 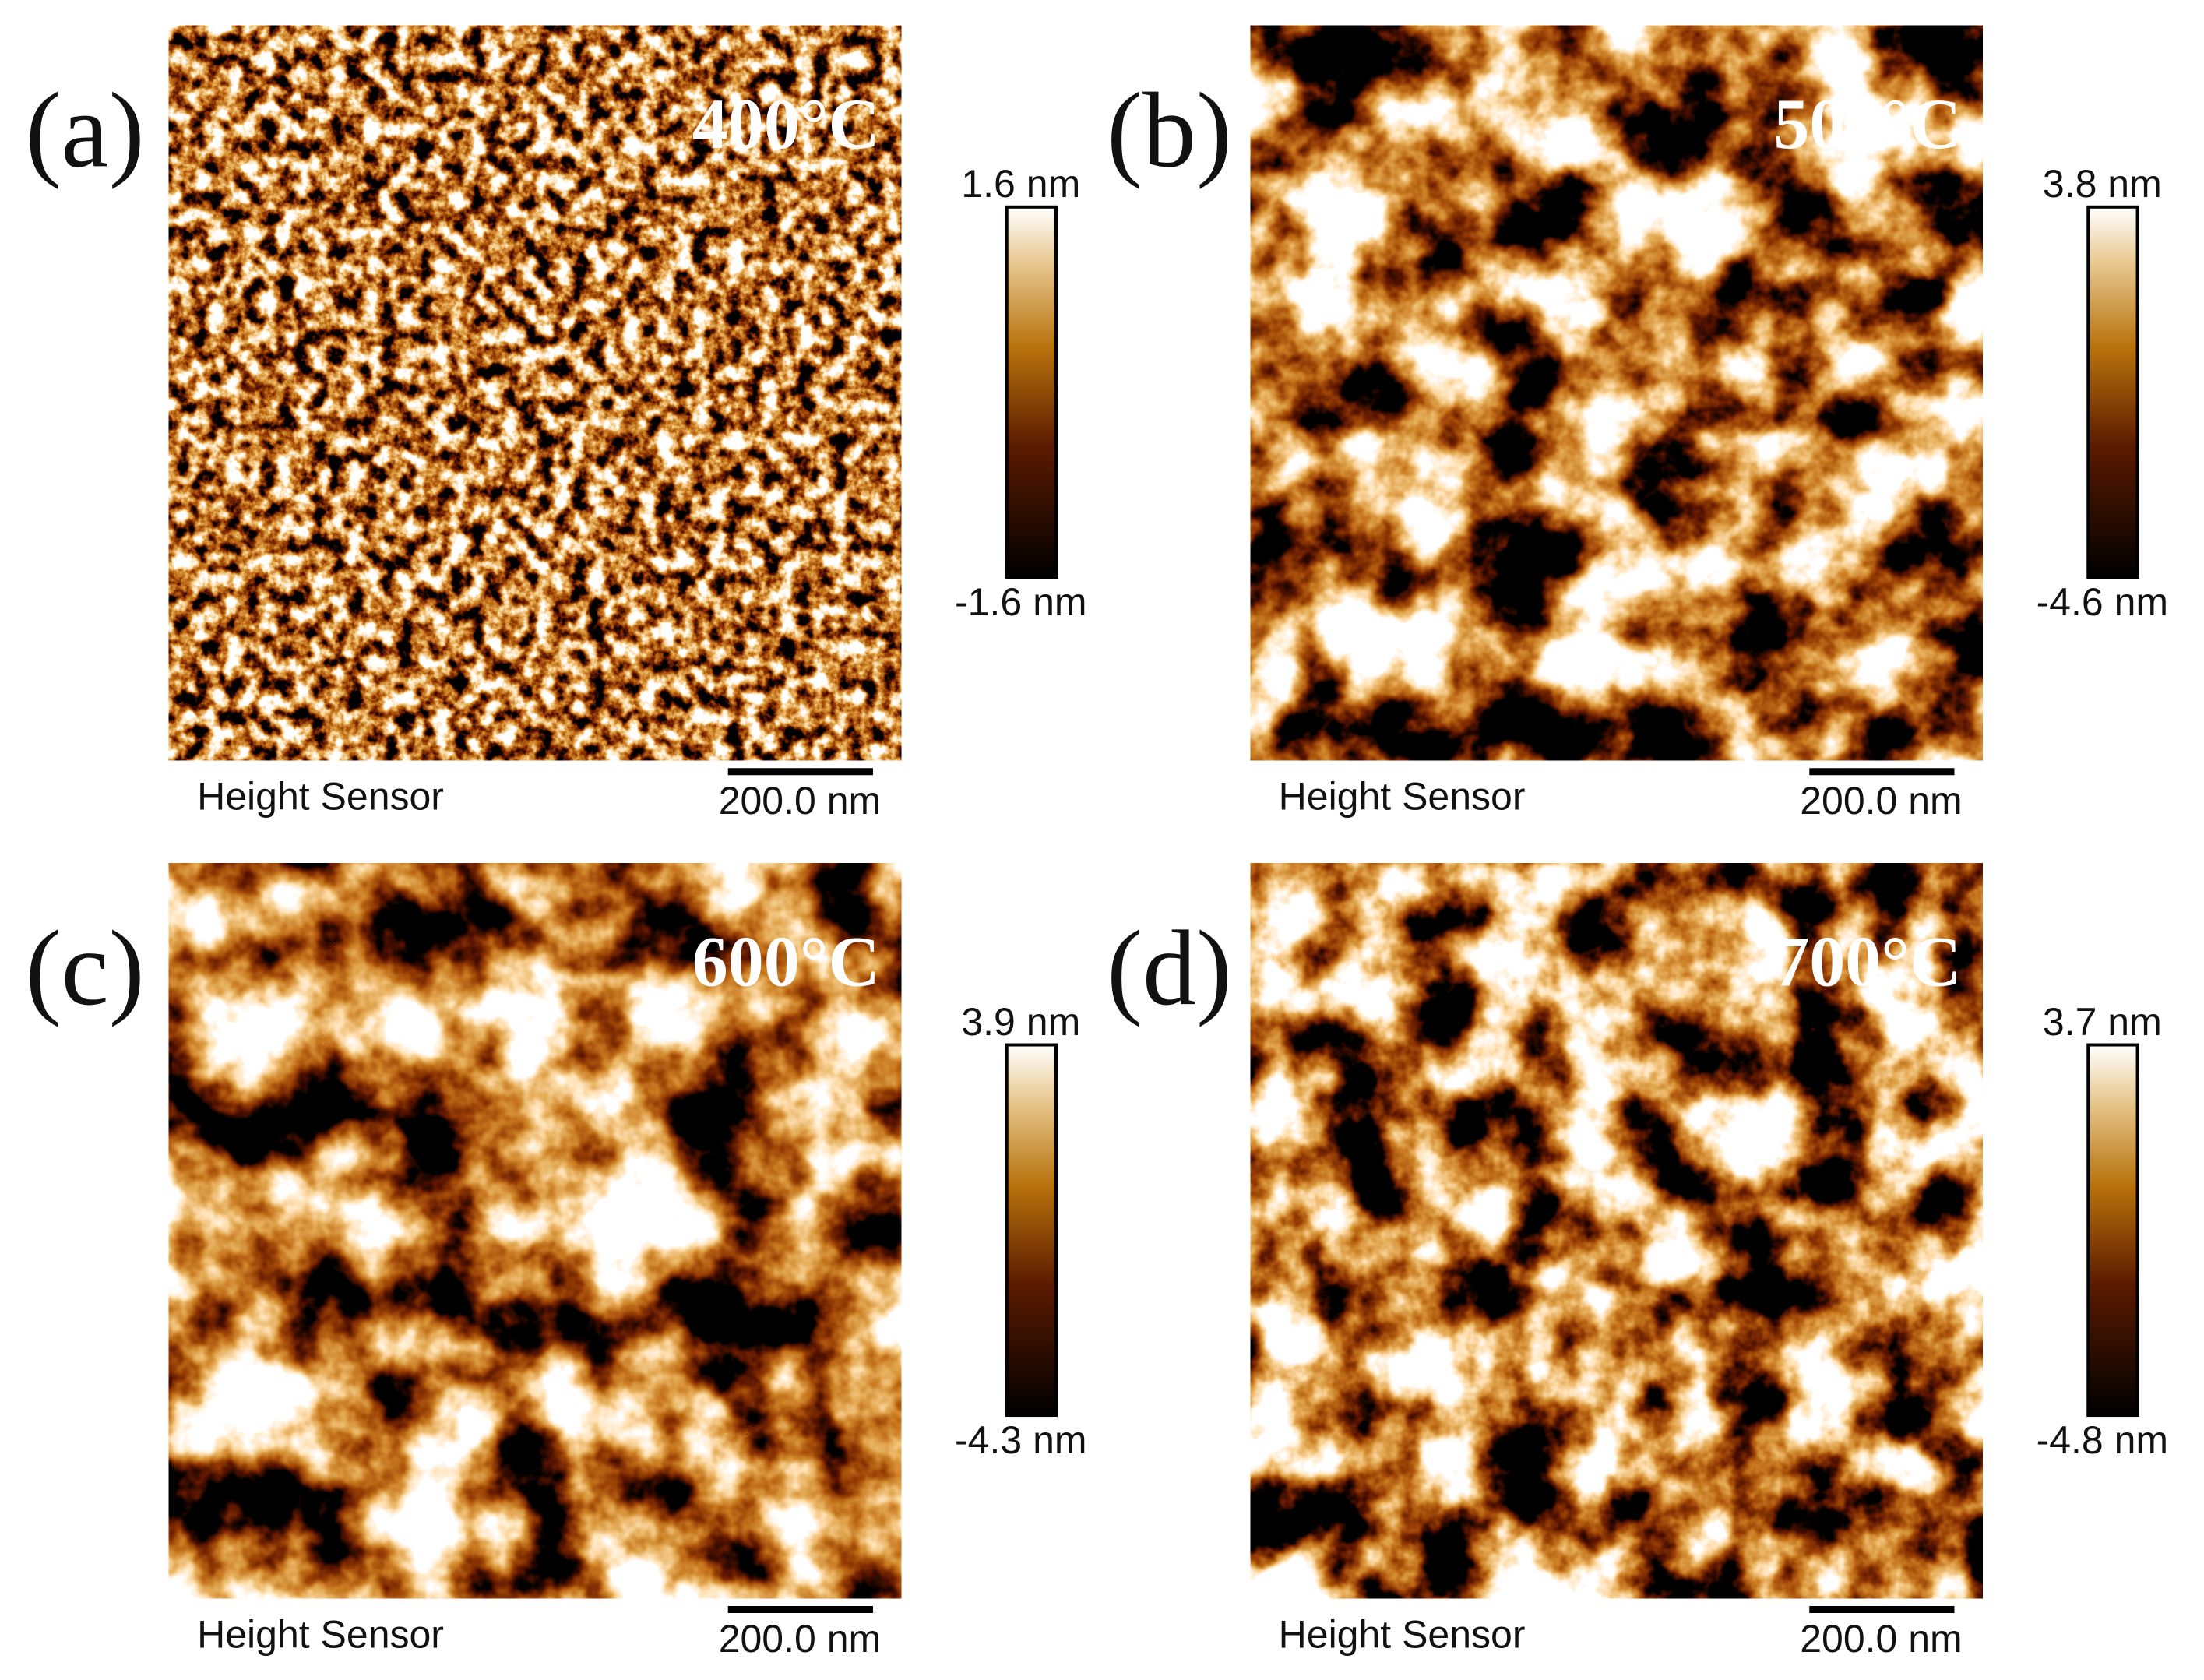 I want to click on colorbar-min: -1.6 nm, so click(x=1021, y=602).